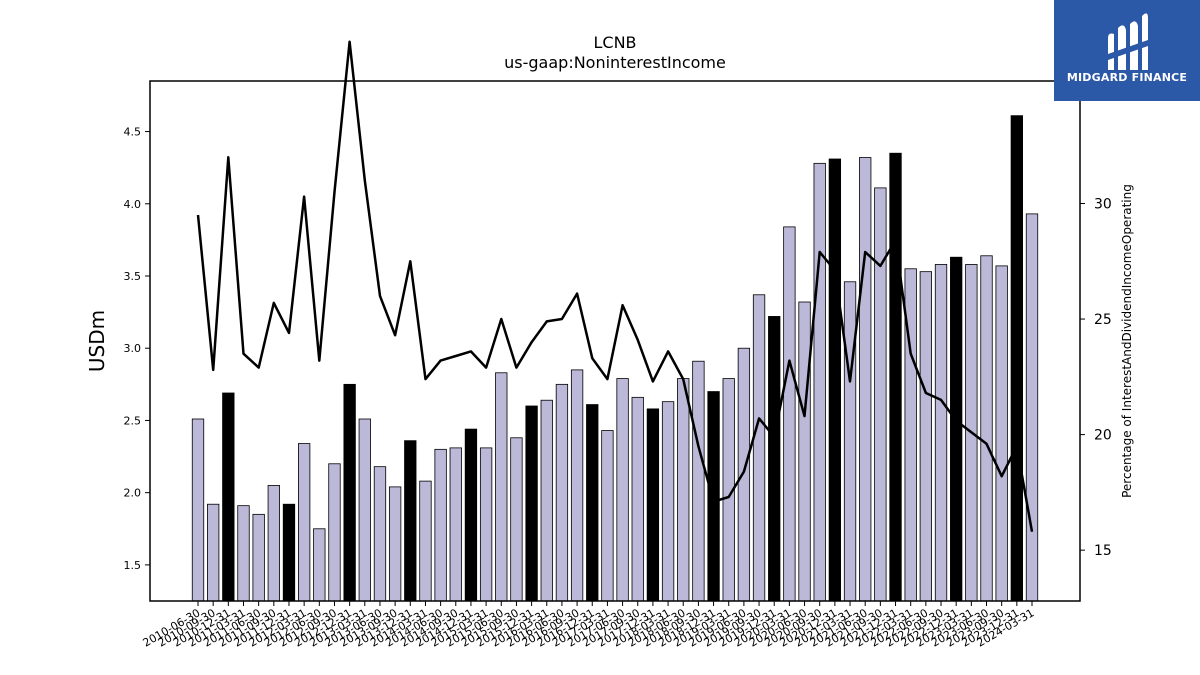  Describe the element at coordinates (1128, 41) in the screenshot. I see `midgard-logo-icon` at that location.